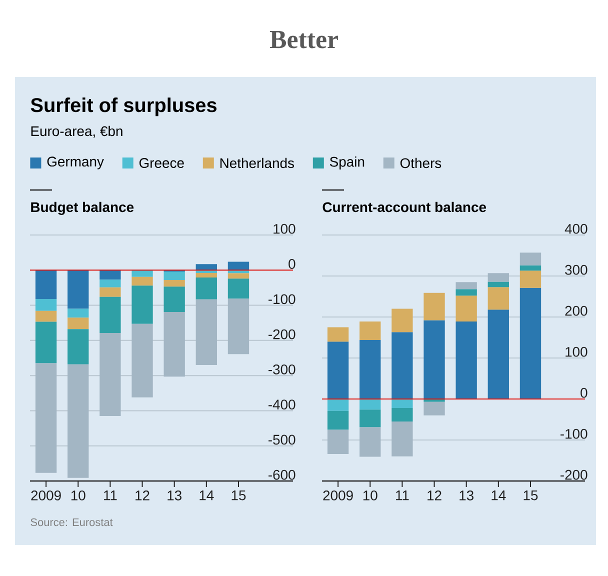 The width and height of the screenshot is (608, 576). I want to click on chart-title: Current-account balance, so click(404, 207).